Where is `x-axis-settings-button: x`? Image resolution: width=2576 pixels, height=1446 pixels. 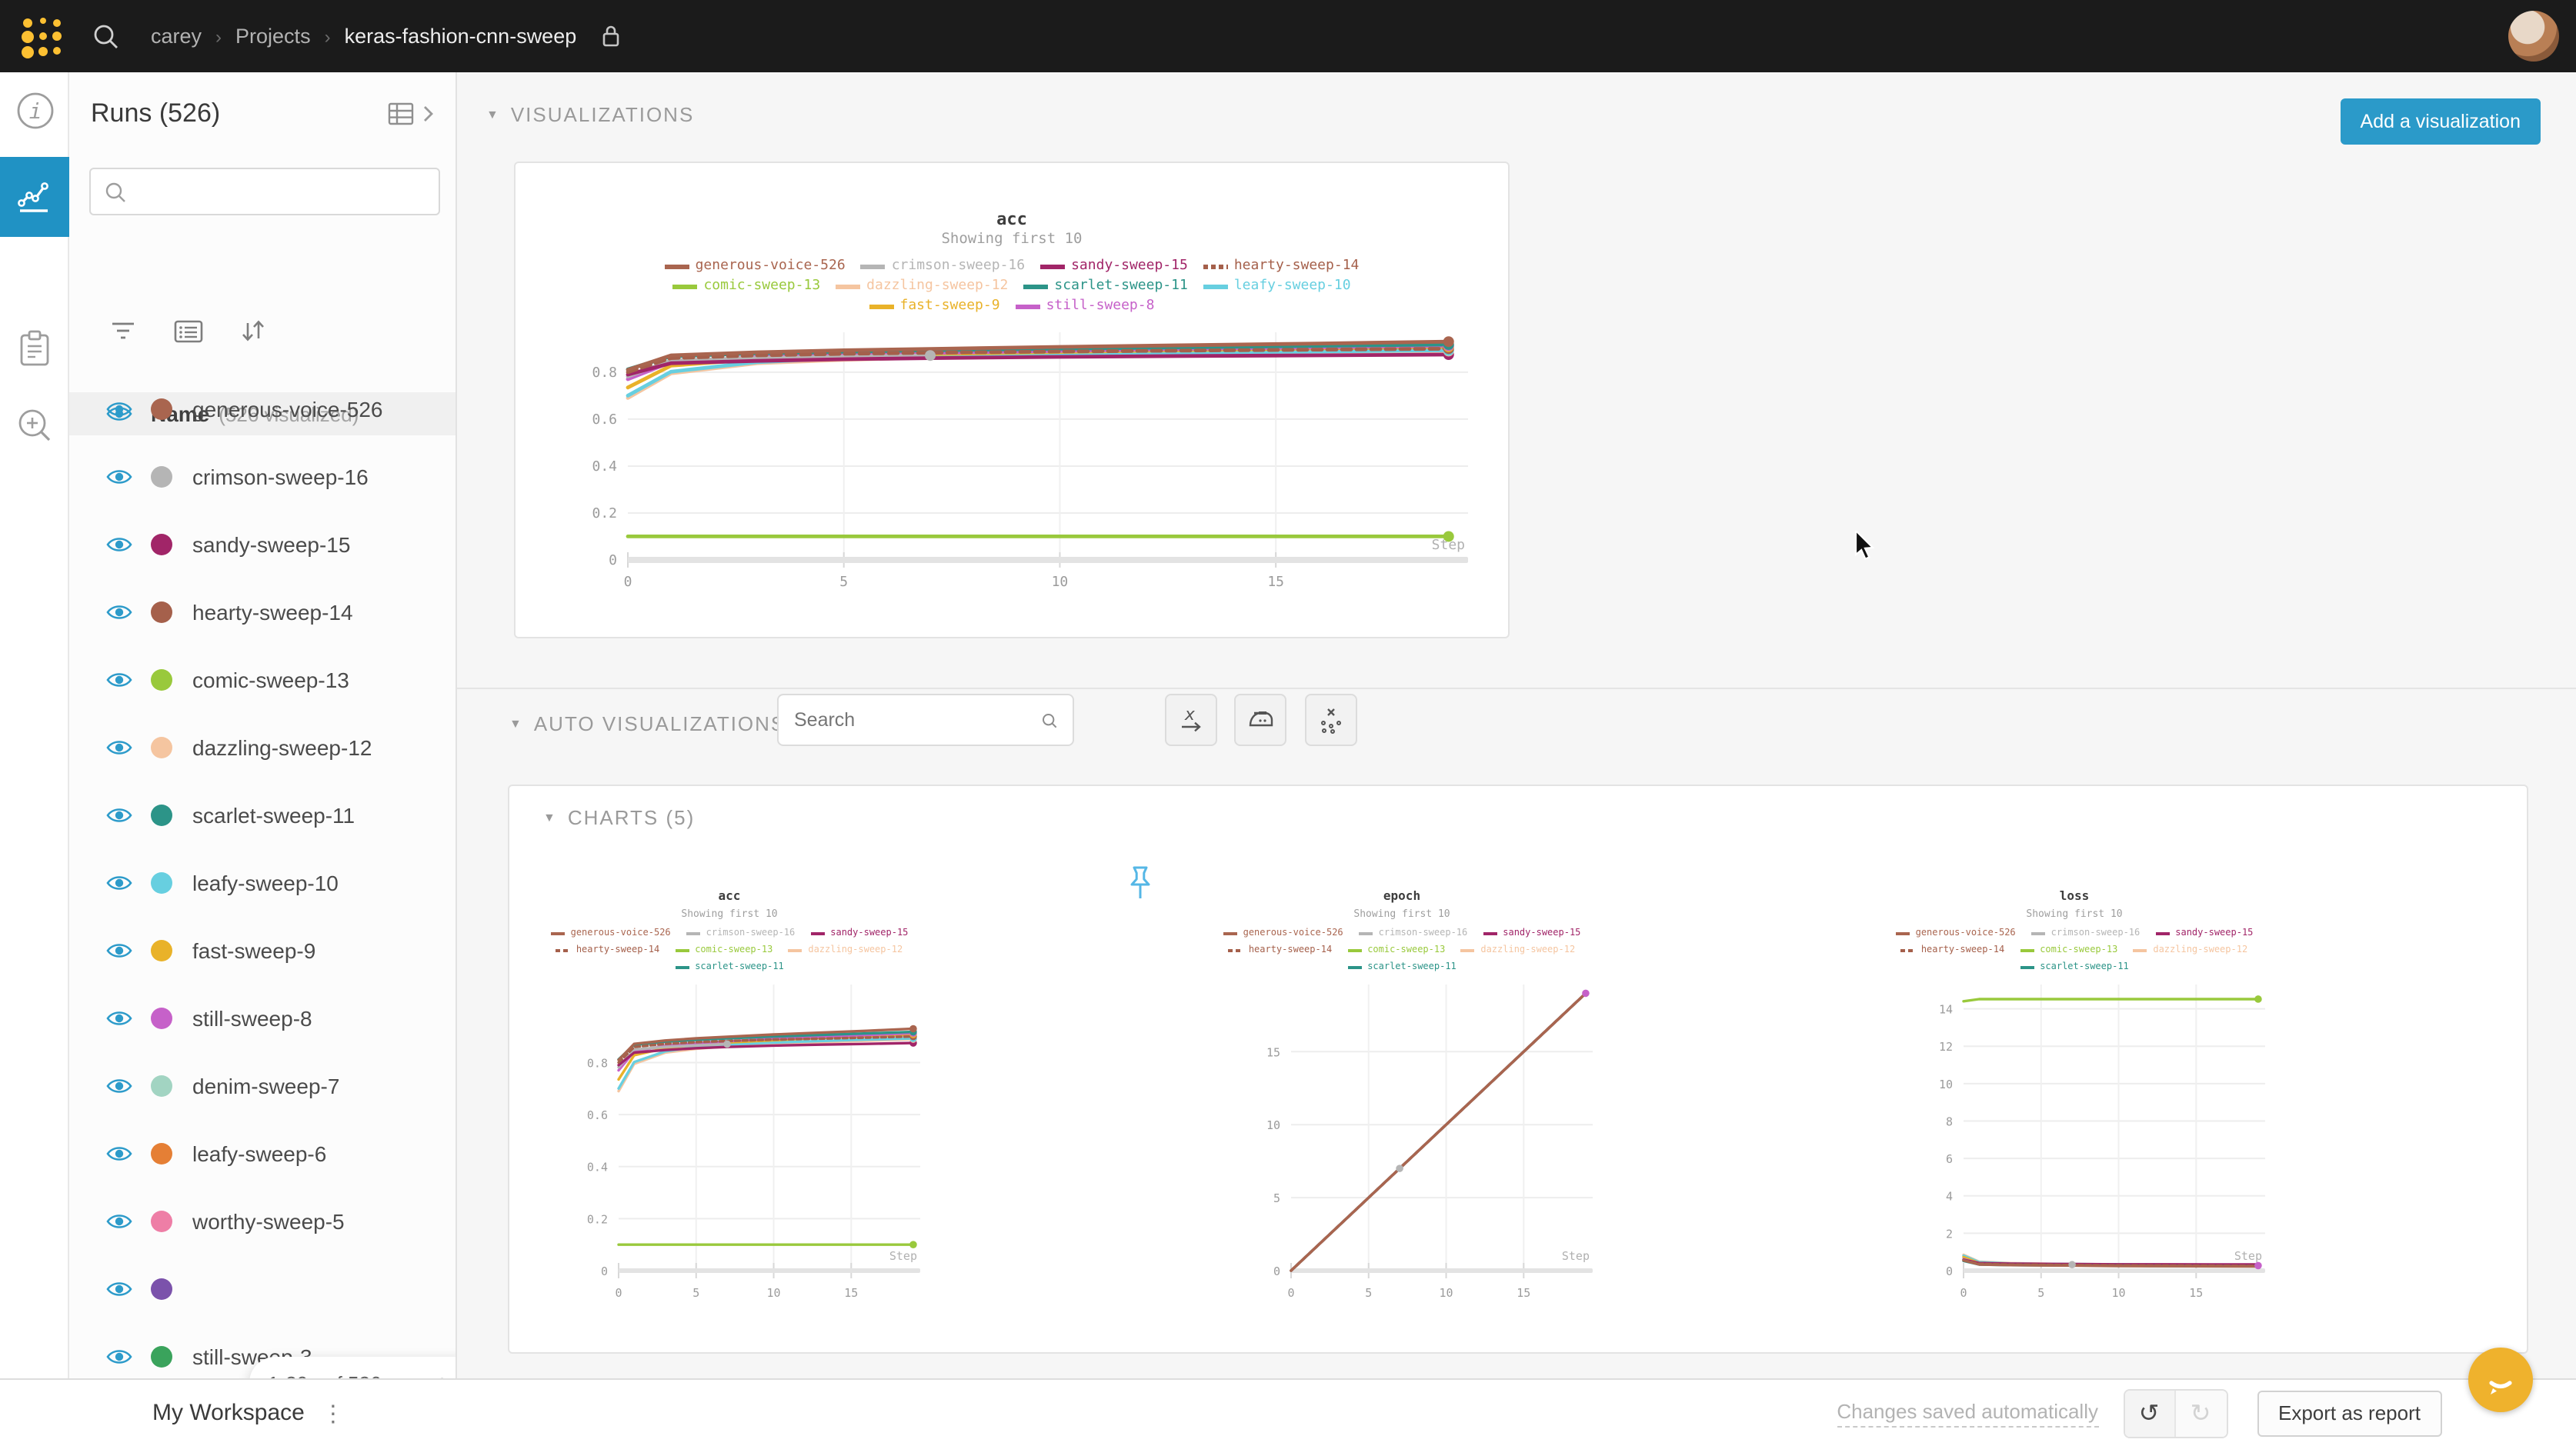
x-axis-settings-button: x is located at coordinates (1191, 720).